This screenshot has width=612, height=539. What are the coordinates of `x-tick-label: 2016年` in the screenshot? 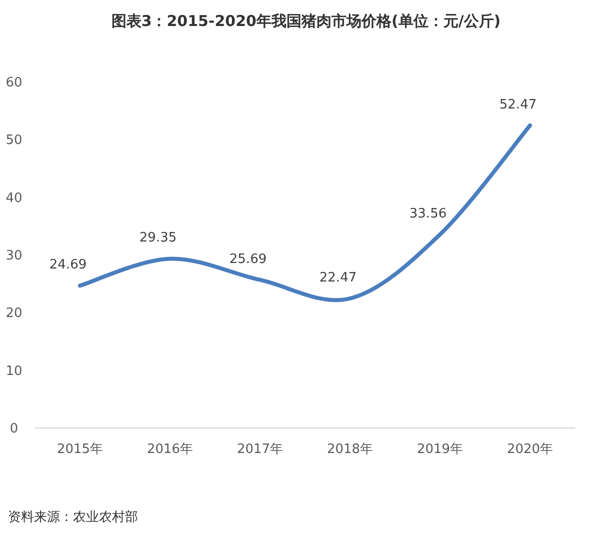 It's located at (170, 449).